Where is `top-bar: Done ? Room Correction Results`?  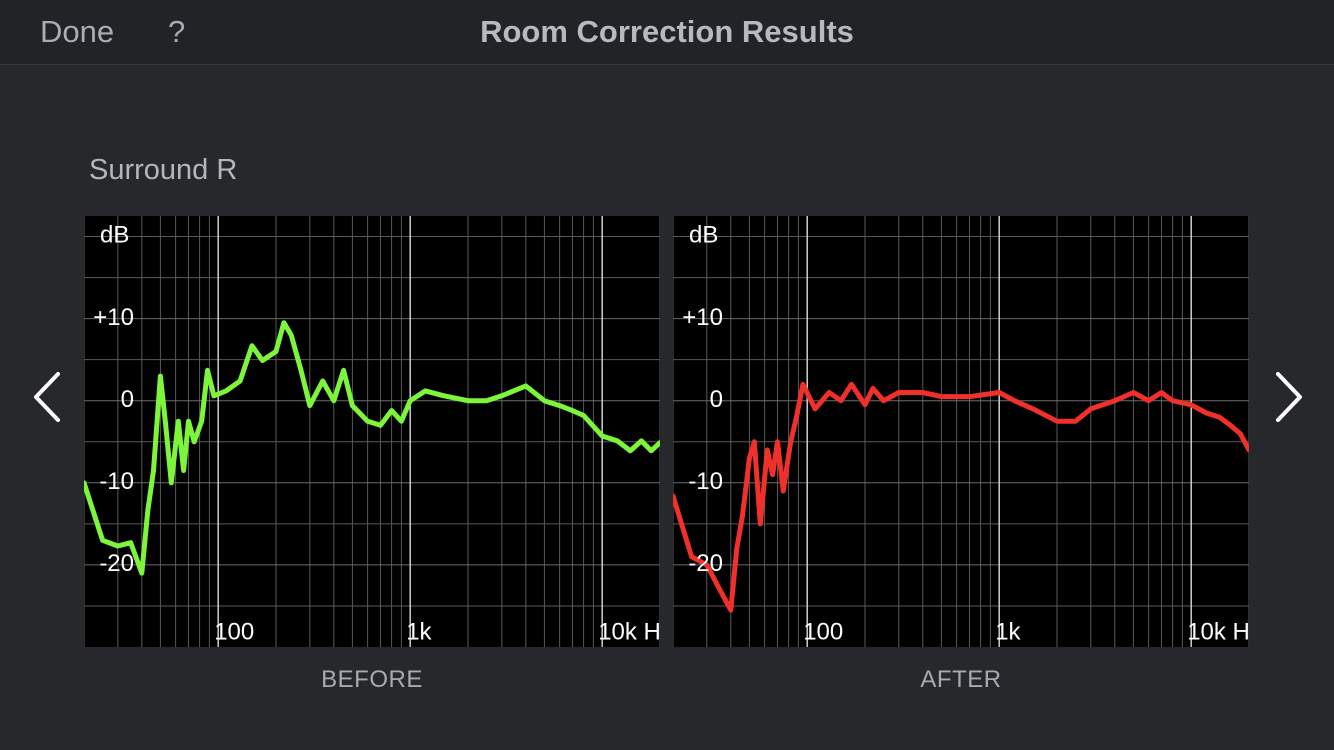 top-bar: Done ? Room Correction Results is located at coordinates (667, 32).